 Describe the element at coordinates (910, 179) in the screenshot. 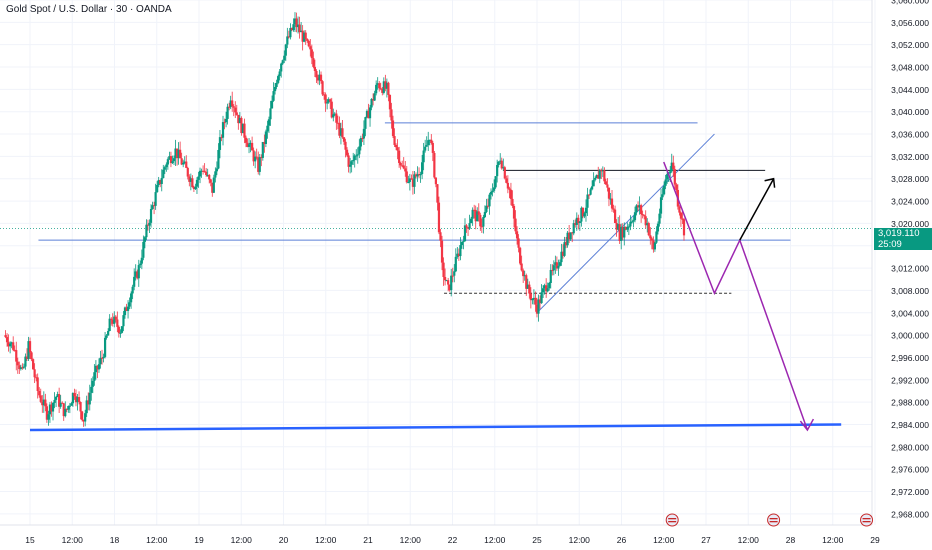

I see `price-tick-label: 3,028.000` at that location.